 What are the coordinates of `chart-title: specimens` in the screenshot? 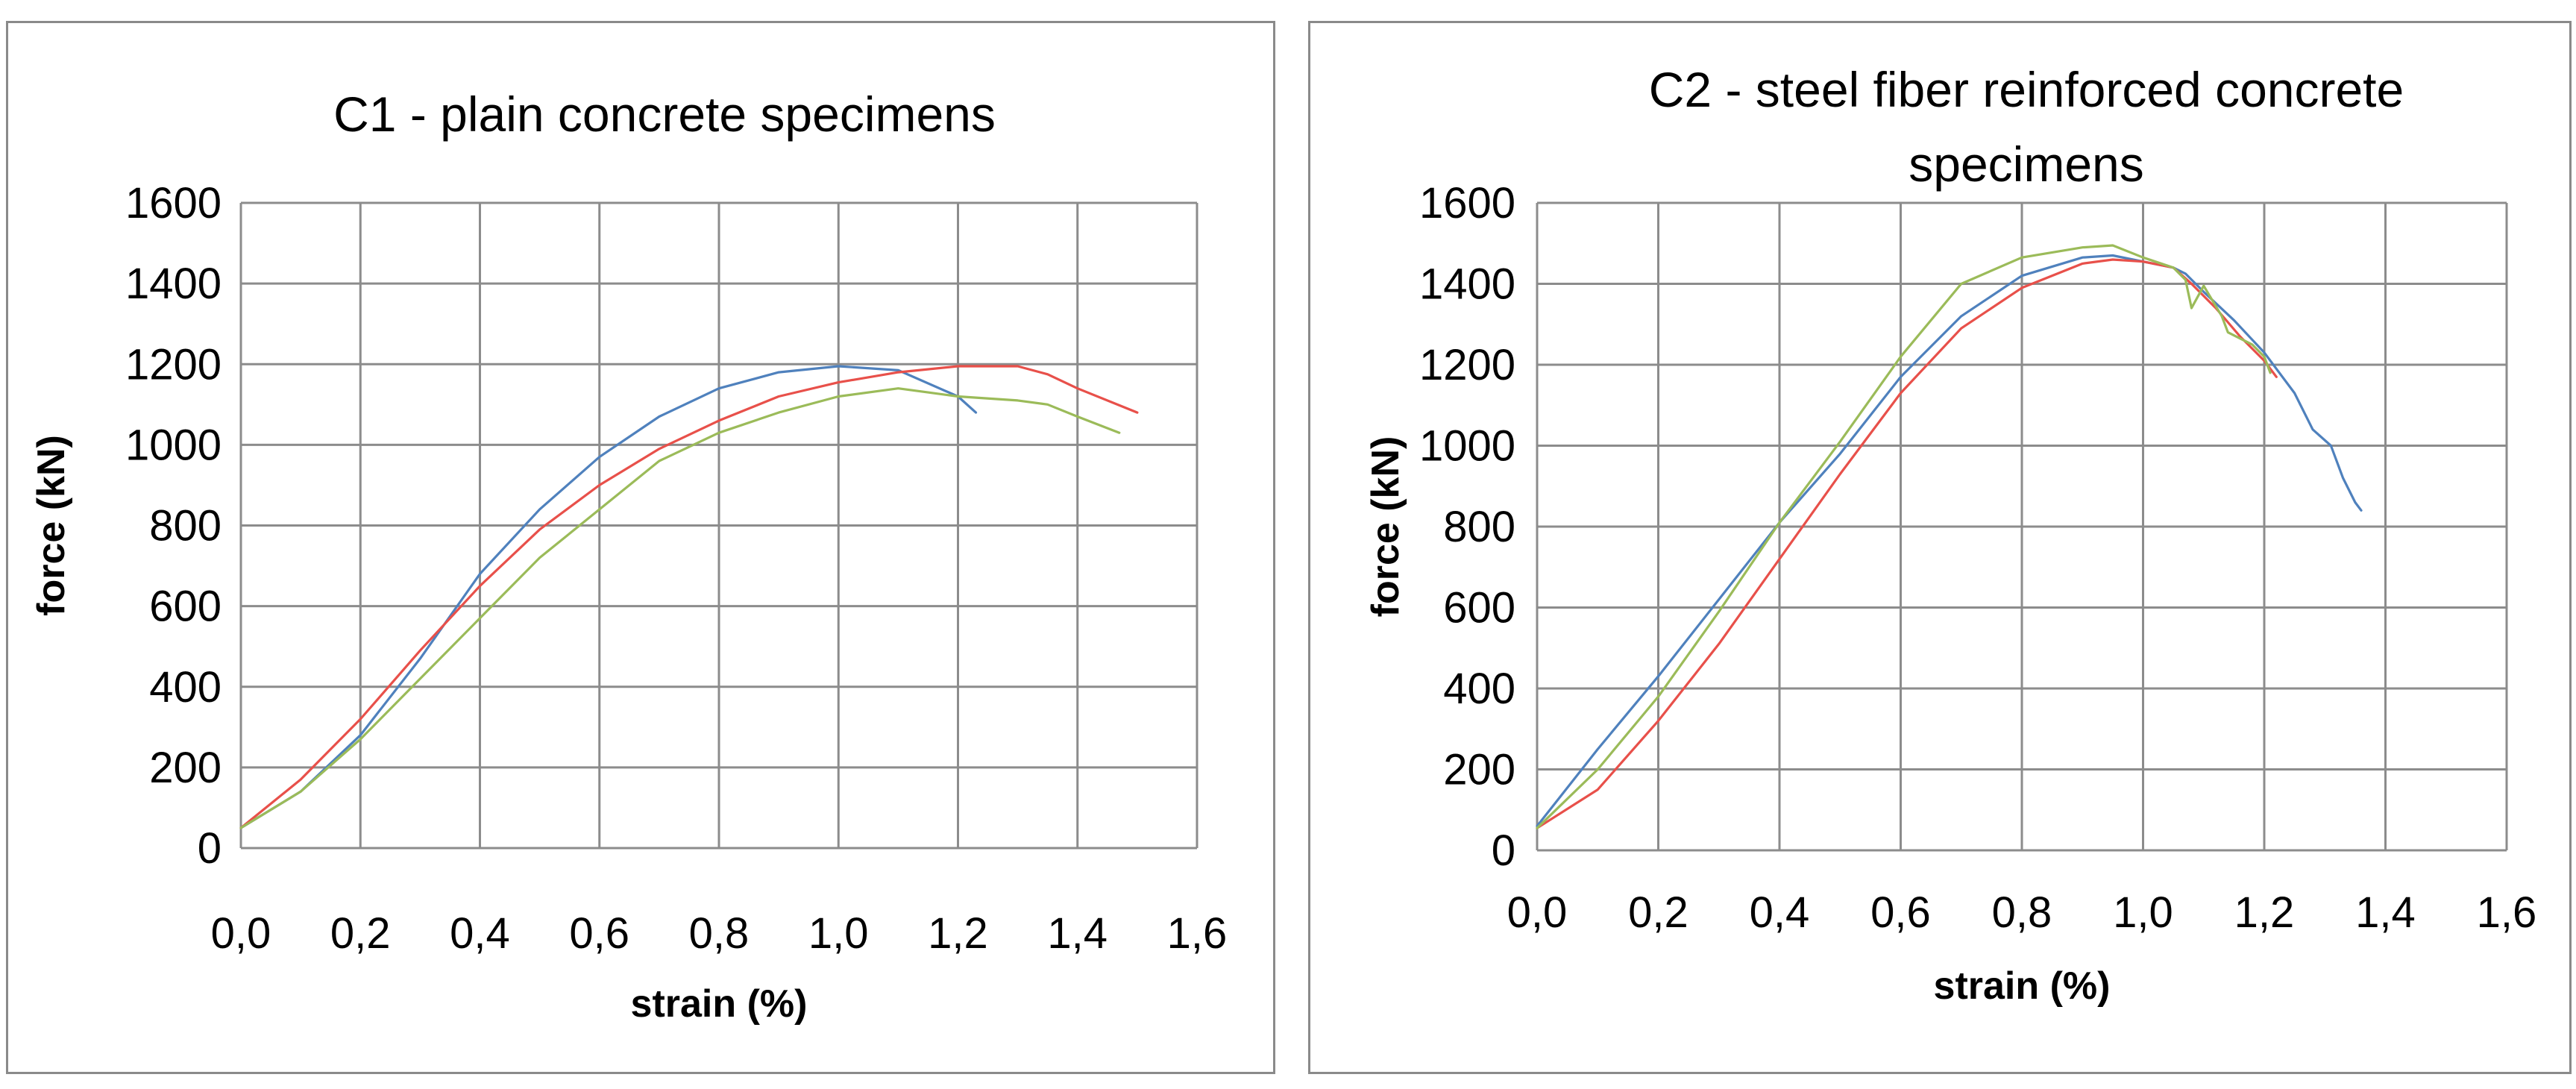 It's located at (2026, 164).